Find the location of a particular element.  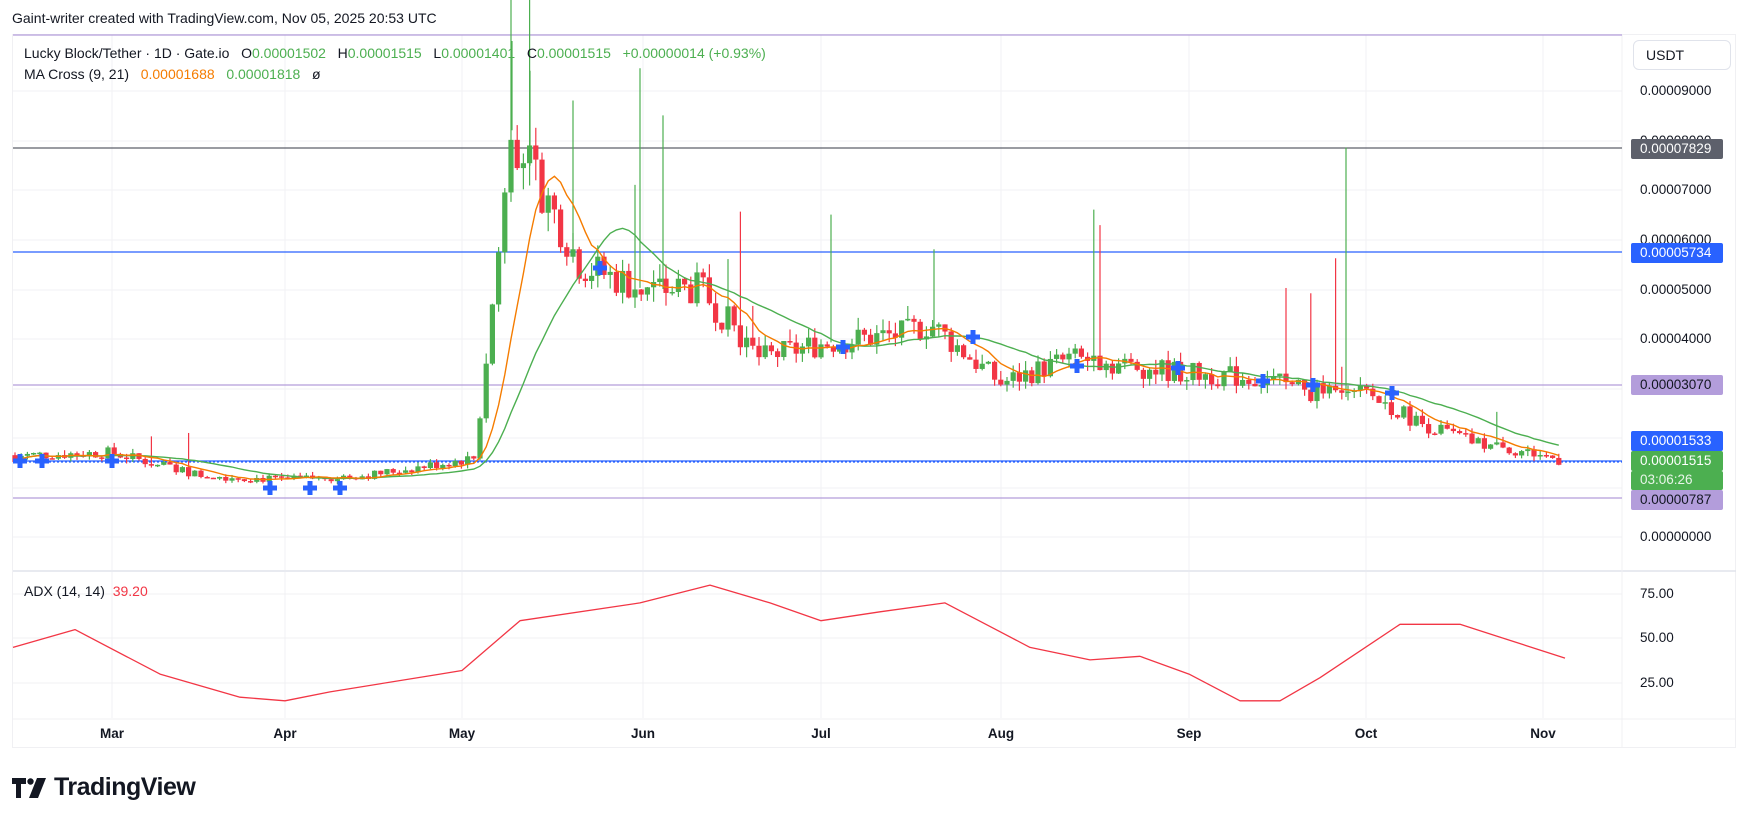

adx-tick: 50.00 is located at coordinates (1657, 637).